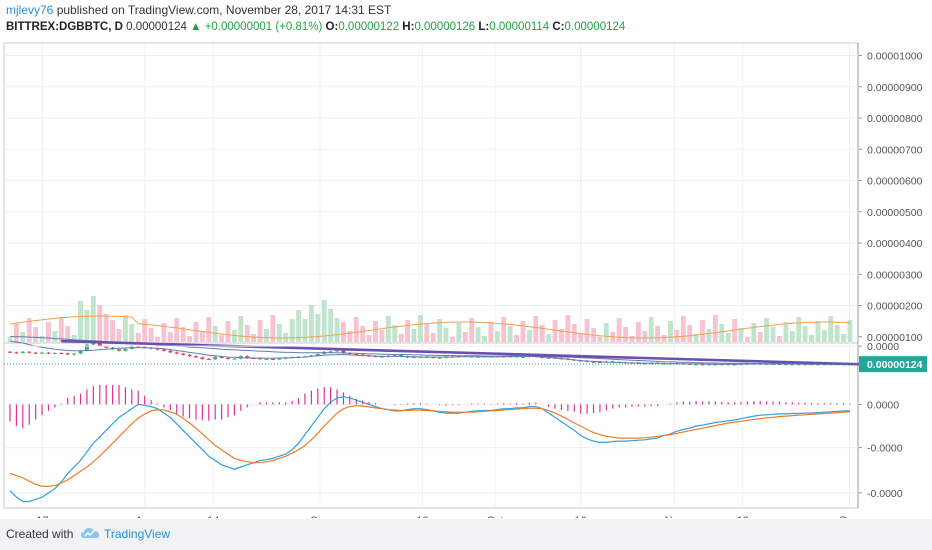  Describe the element at coordinates (895, 88) in the screenshot. I see `y-tick-label: 0.00000900` at that location.